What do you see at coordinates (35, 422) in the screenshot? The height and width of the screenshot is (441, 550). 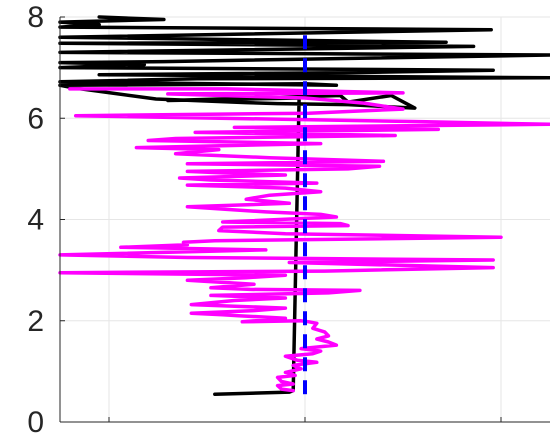 I see `y-tick-label-0: 0` at bounding box center [35, 422].